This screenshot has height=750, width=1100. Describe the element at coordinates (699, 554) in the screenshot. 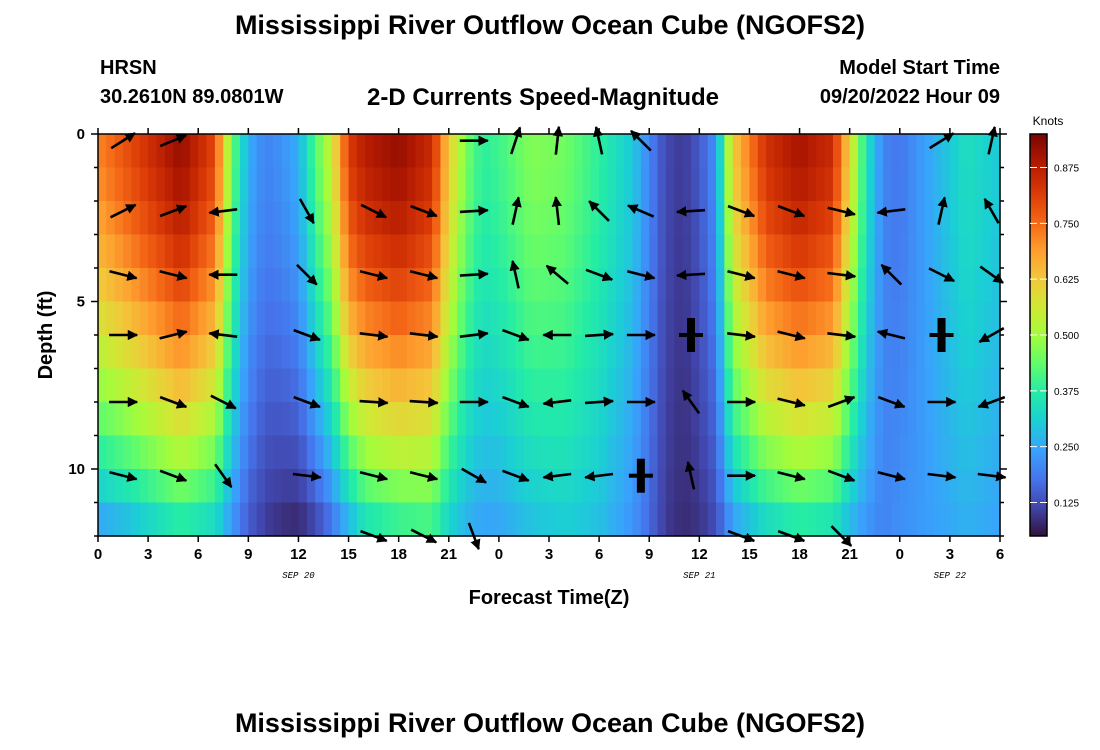

I see `x-tick-label: 12` at that location.